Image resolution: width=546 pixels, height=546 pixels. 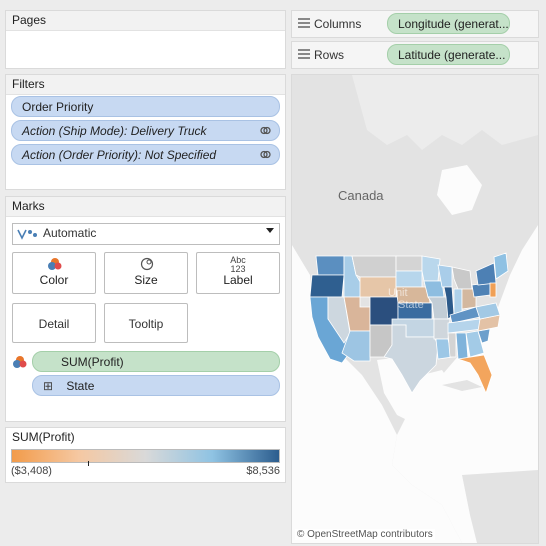 What do you see at coordinates (27, 234) in the screenshot?
I see `automatic-mark-icon` at bounding box center [27, 234].